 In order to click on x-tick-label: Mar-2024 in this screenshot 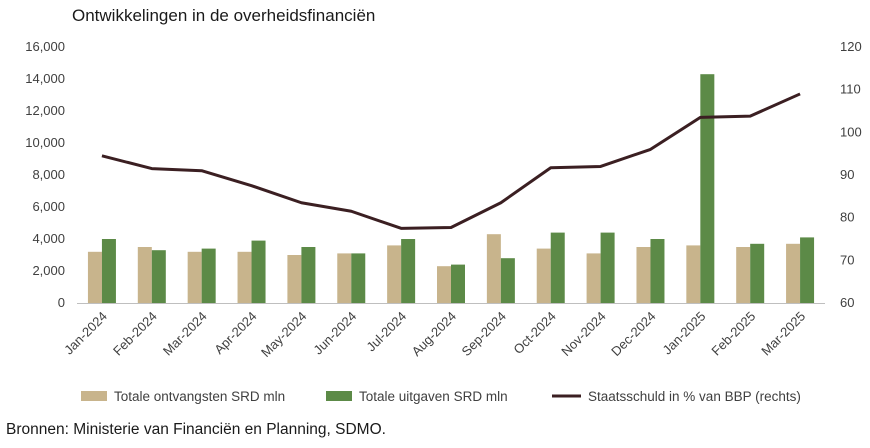, I will do `click(185, 334)`.